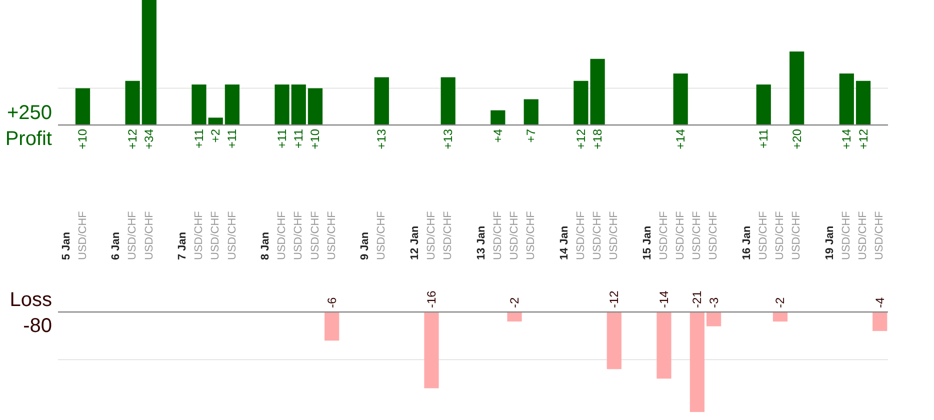 This screenshot has height=420, width=934. Describe the element at coordinates (414, 242) in the screenshot. I see `x-tick-label: 12 Jan` at that location.